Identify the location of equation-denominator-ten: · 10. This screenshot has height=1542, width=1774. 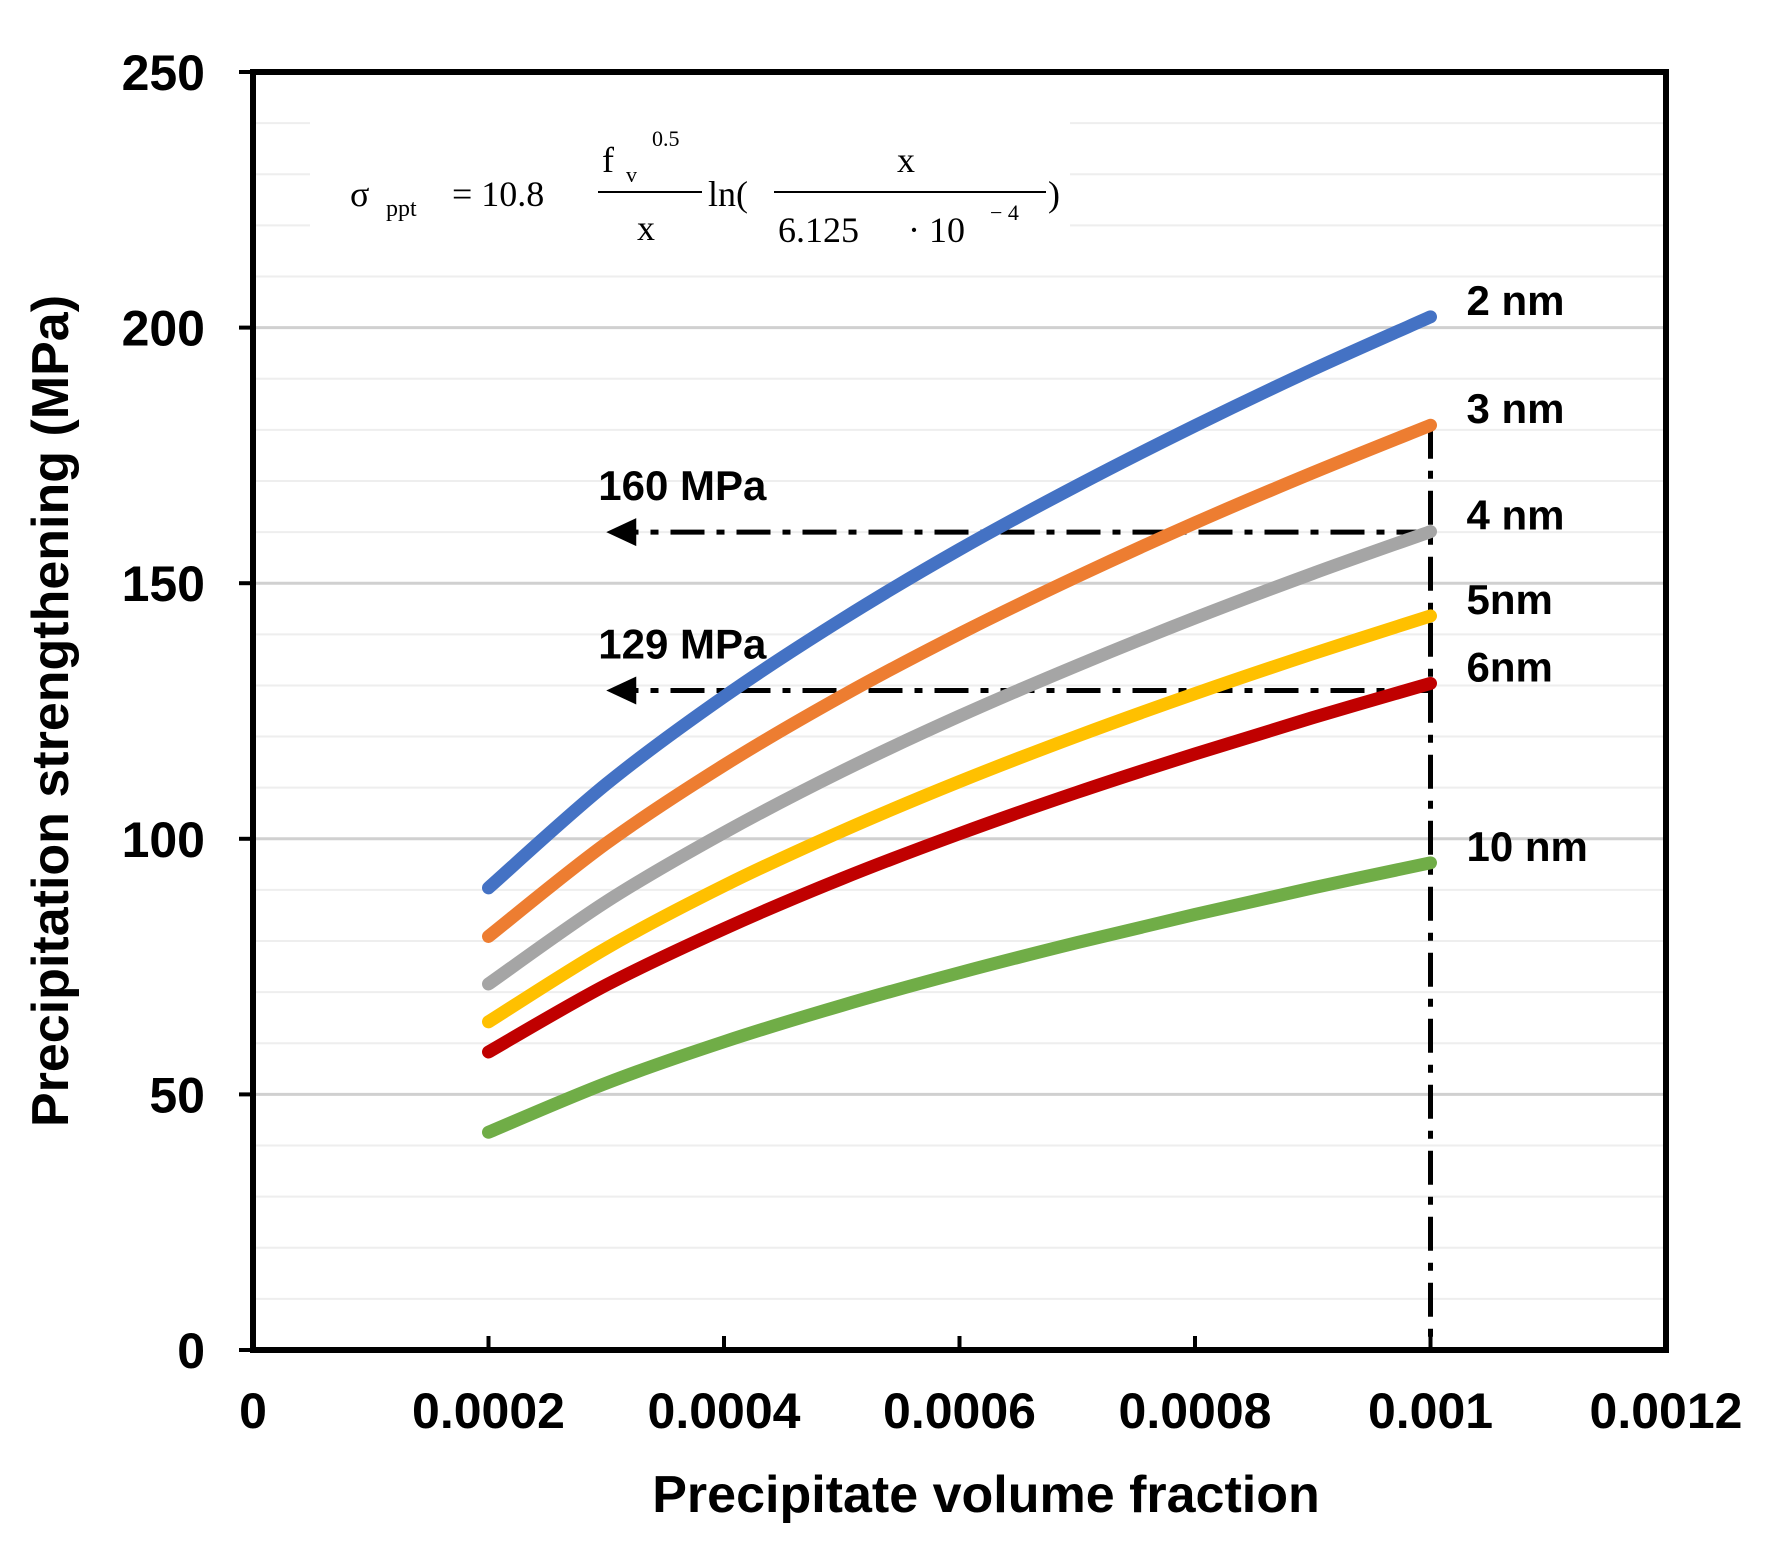
(936, 230).